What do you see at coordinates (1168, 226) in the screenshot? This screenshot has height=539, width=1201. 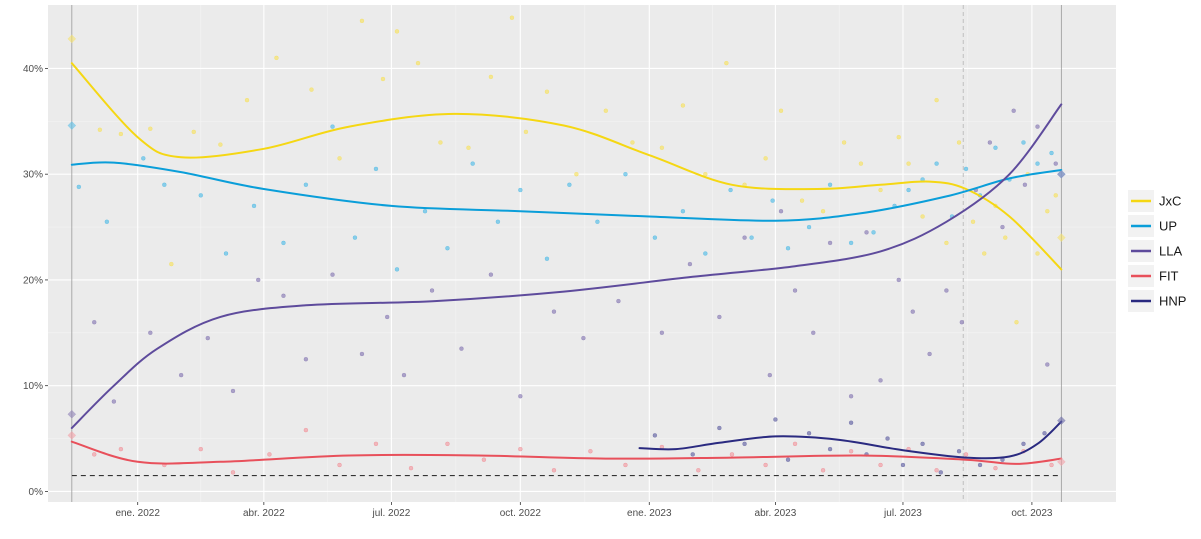 I see `legend-label-up: UP` at bounding box center [1168, 226].